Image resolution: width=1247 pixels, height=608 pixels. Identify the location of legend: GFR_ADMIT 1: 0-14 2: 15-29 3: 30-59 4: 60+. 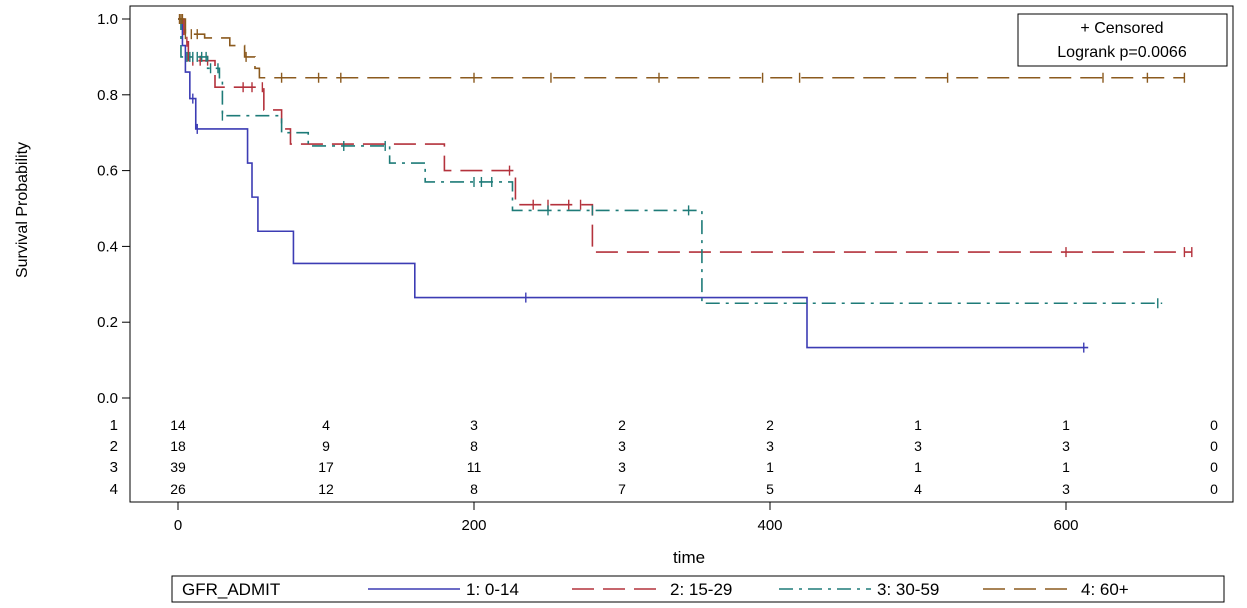
(698, 589).